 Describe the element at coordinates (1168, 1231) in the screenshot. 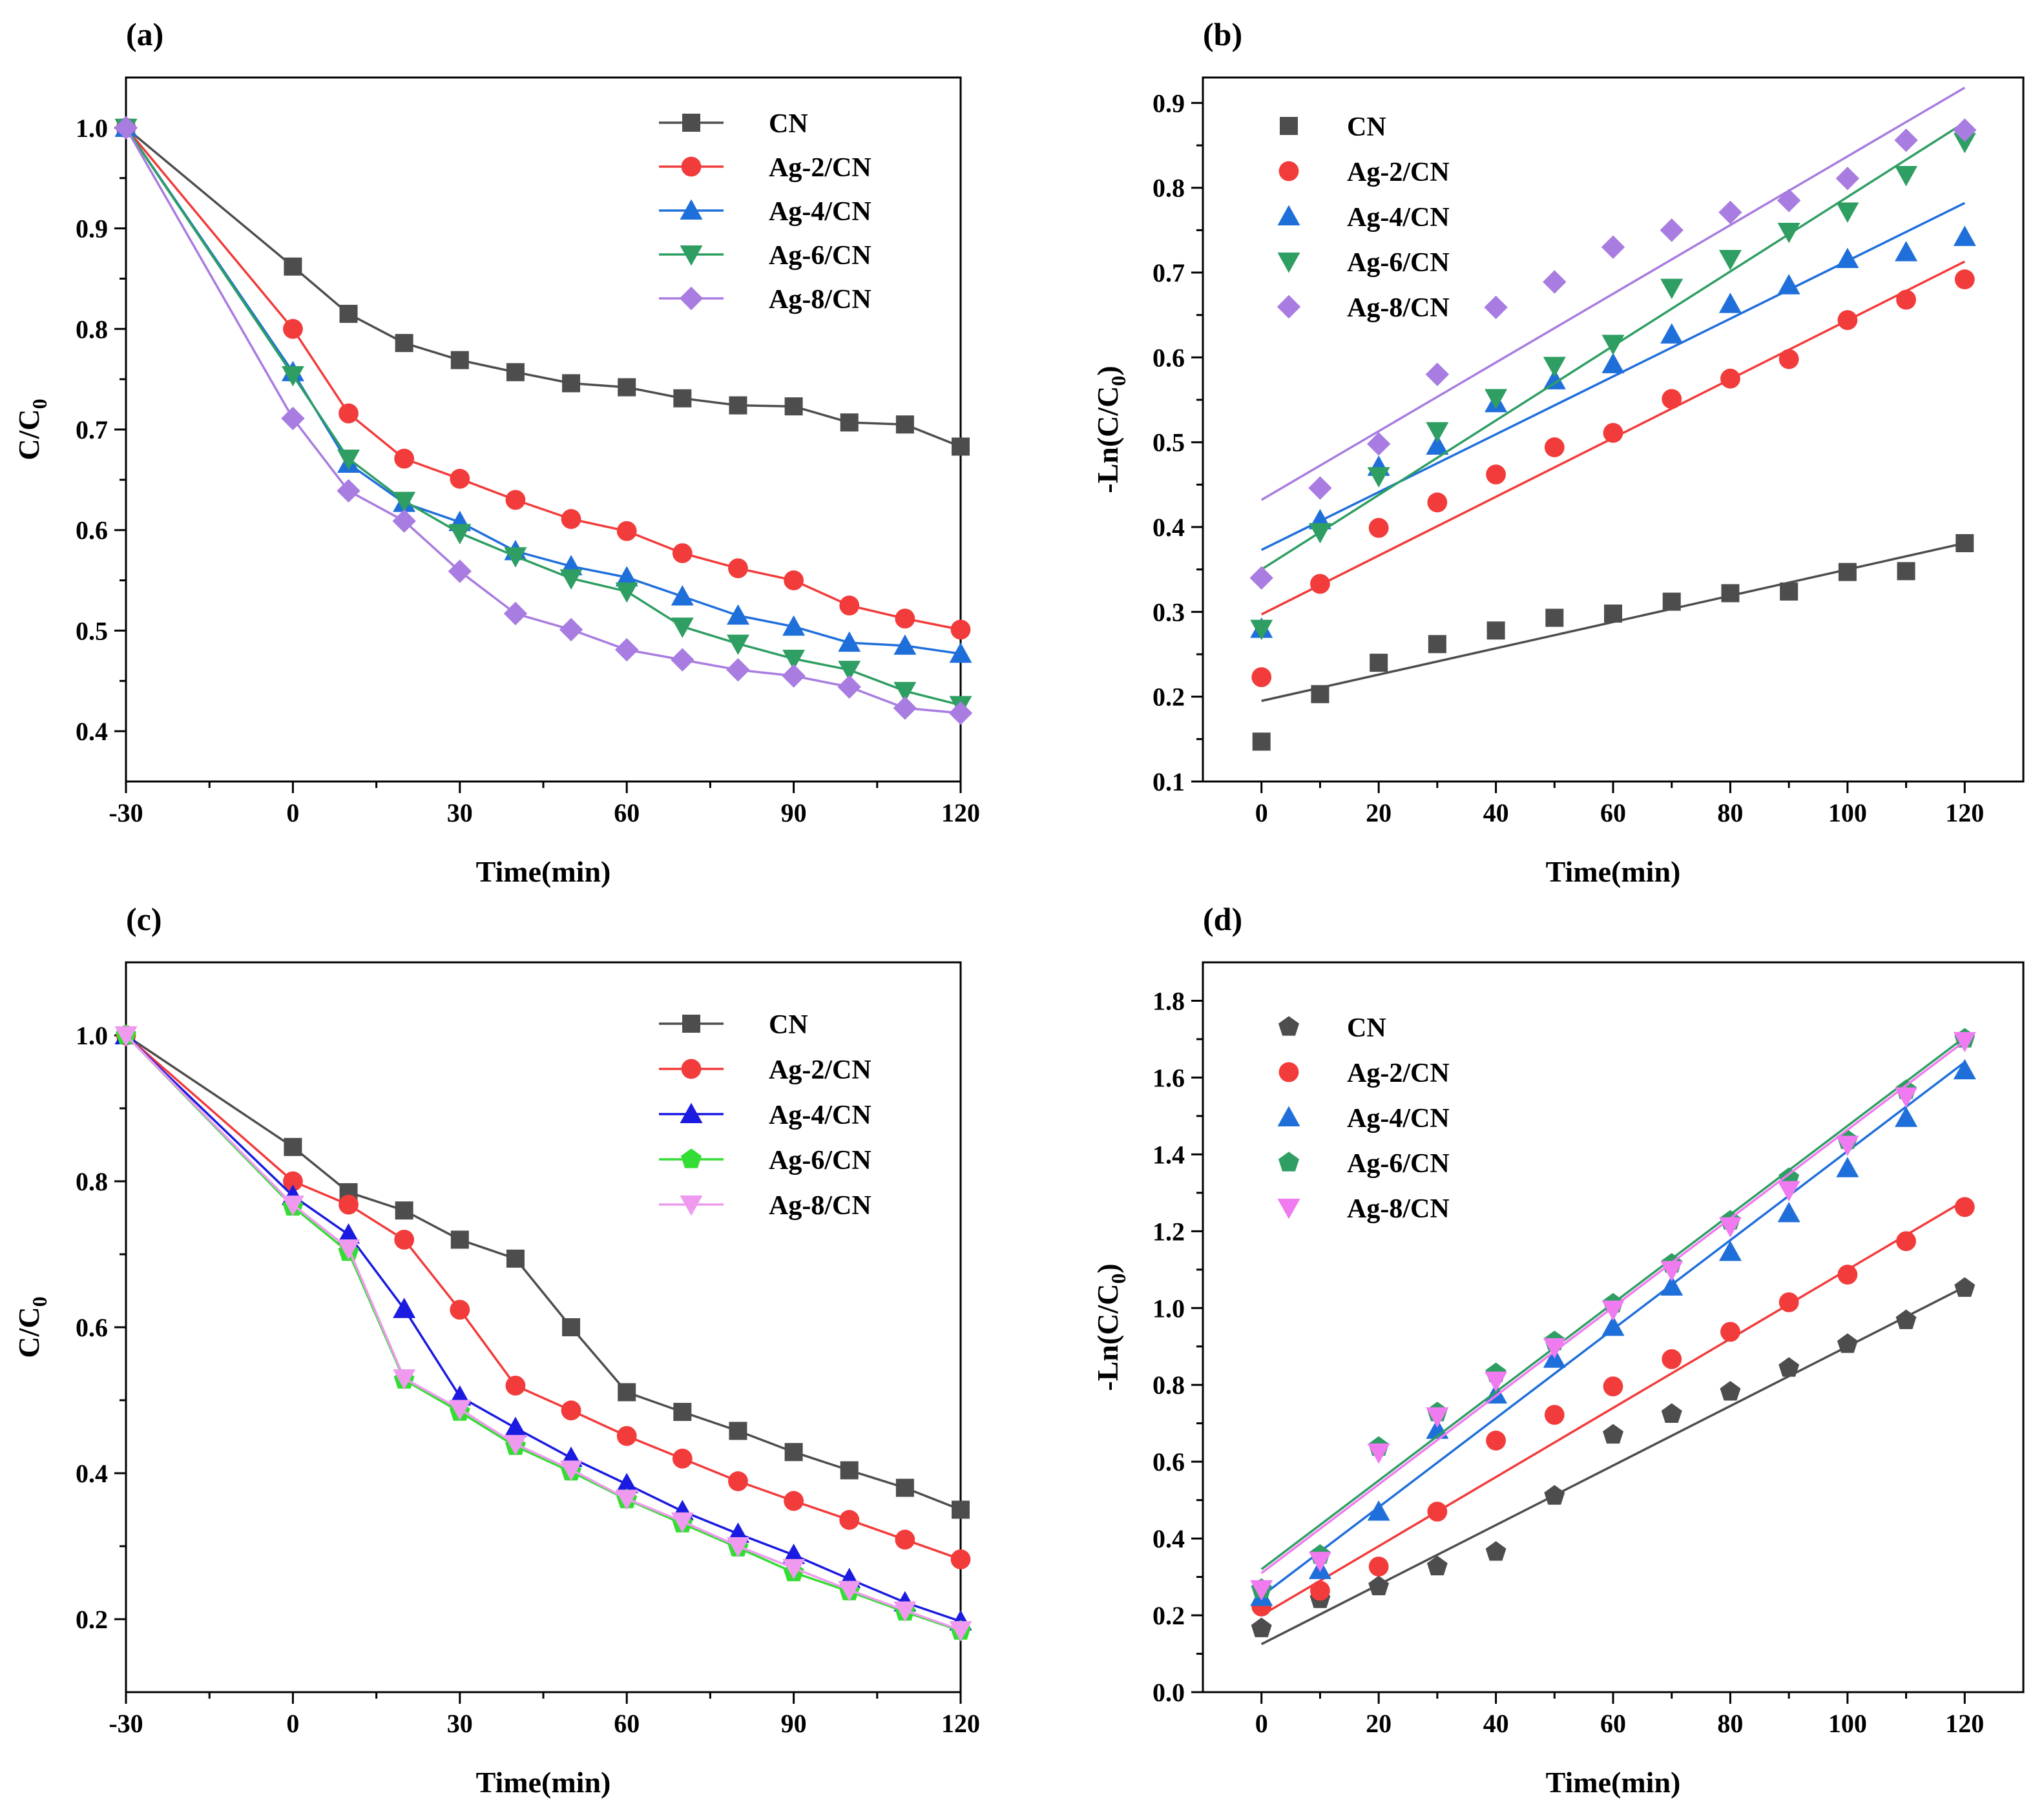

I see `y-tick-label: 1.2` at that location.